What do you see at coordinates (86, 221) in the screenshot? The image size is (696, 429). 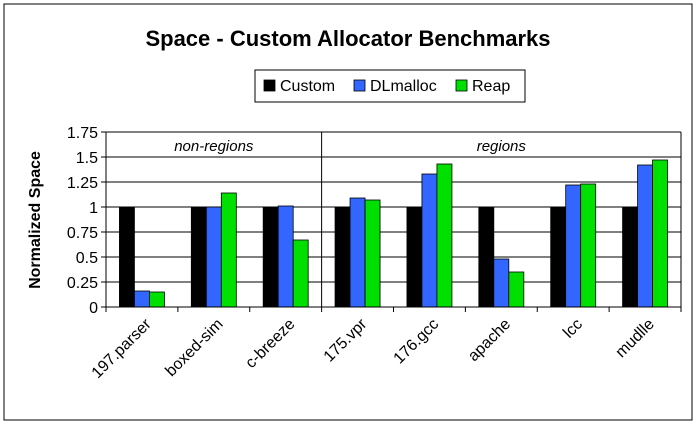 I see `y-axis-ticks: 0 0.25 0.5 0.75 1 1.25 1.5 1.75` at bounding box center [86, 221].